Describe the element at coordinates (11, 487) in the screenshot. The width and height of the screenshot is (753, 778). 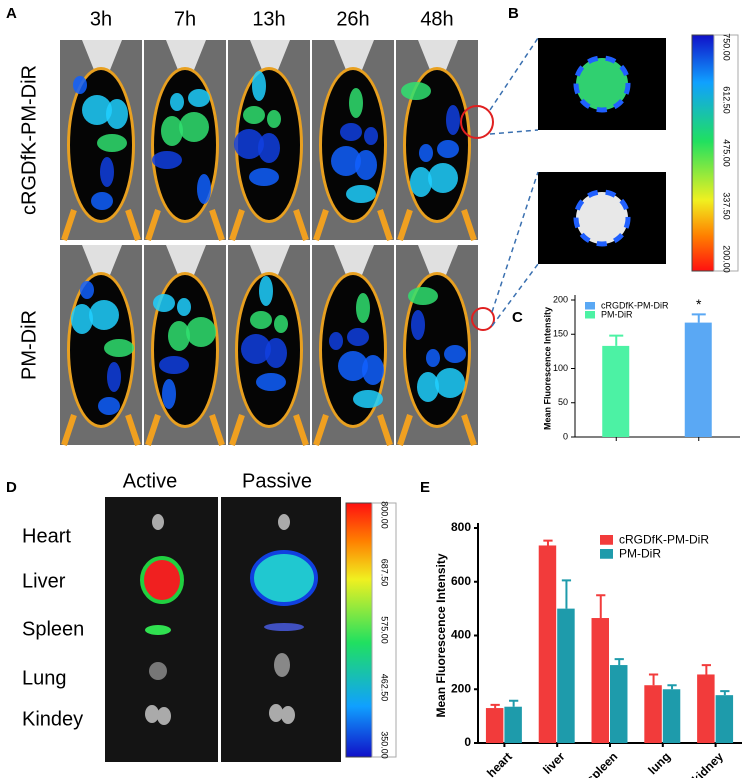
I see `panel-label: D` at that location.